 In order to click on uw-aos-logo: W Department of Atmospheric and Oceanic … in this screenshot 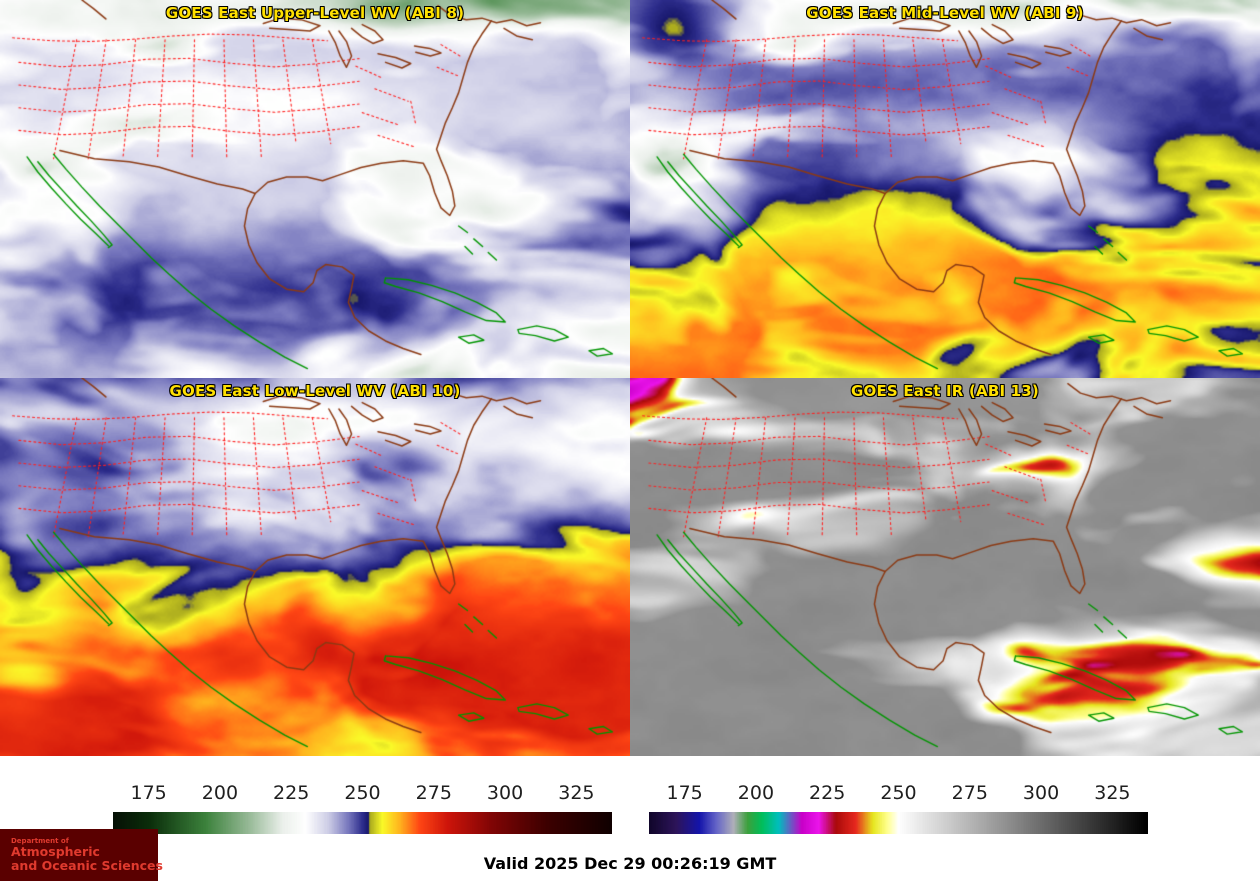, I will do `click(81, 855)`.